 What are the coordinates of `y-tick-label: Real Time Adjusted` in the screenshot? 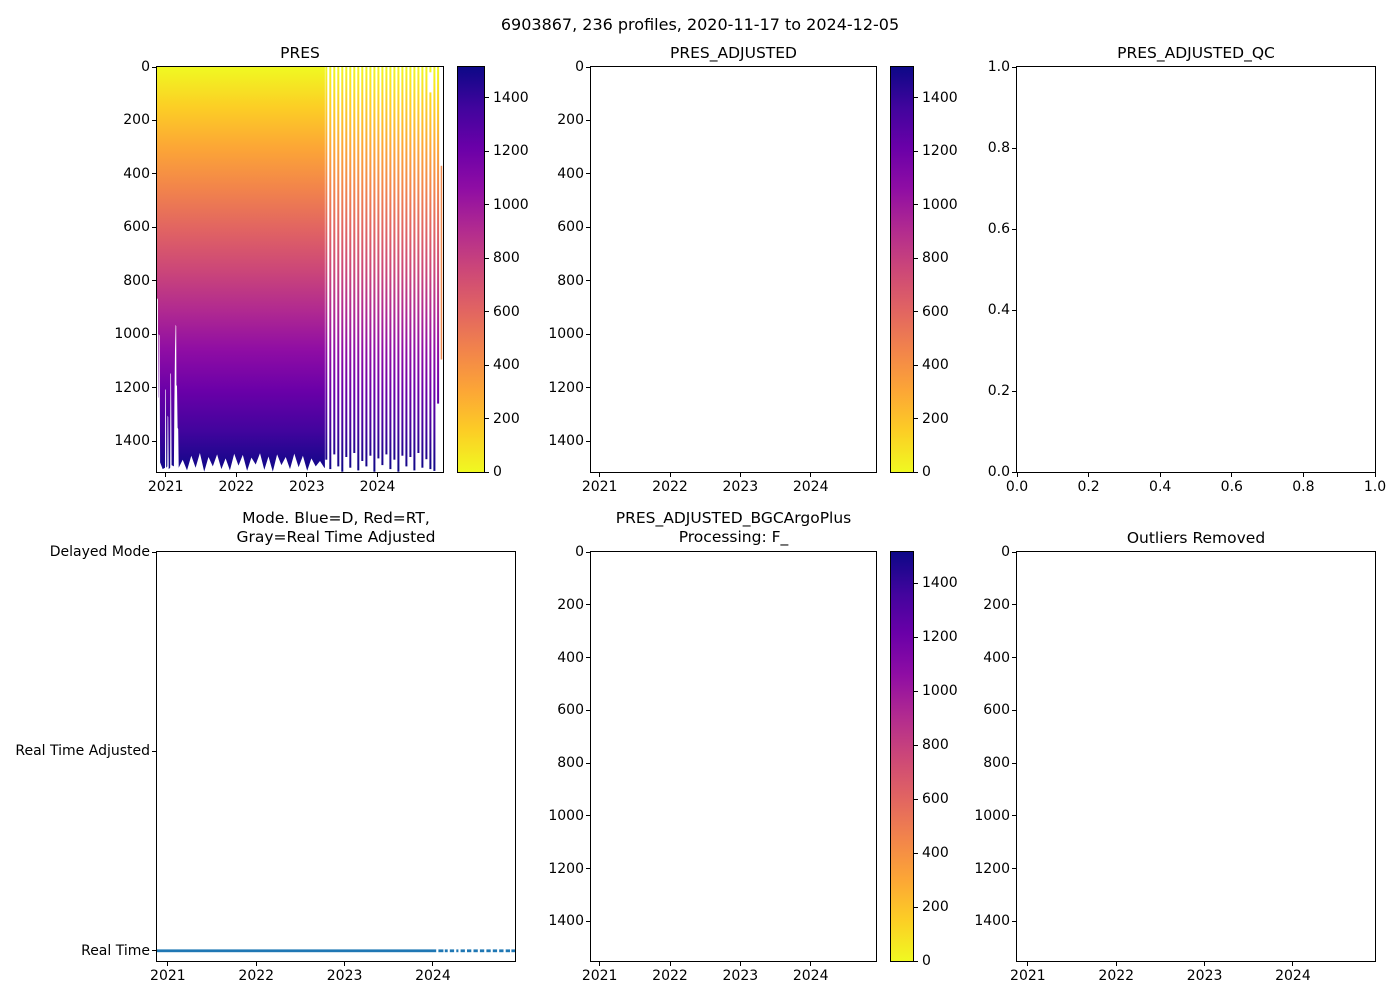 It's located at (82, 751).